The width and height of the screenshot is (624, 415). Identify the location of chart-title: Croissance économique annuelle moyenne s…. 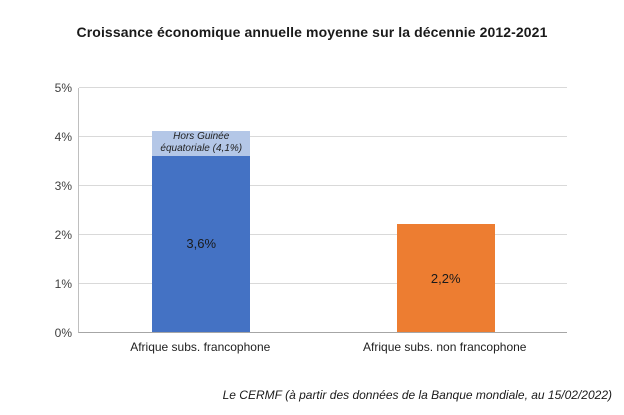
(312, 32).